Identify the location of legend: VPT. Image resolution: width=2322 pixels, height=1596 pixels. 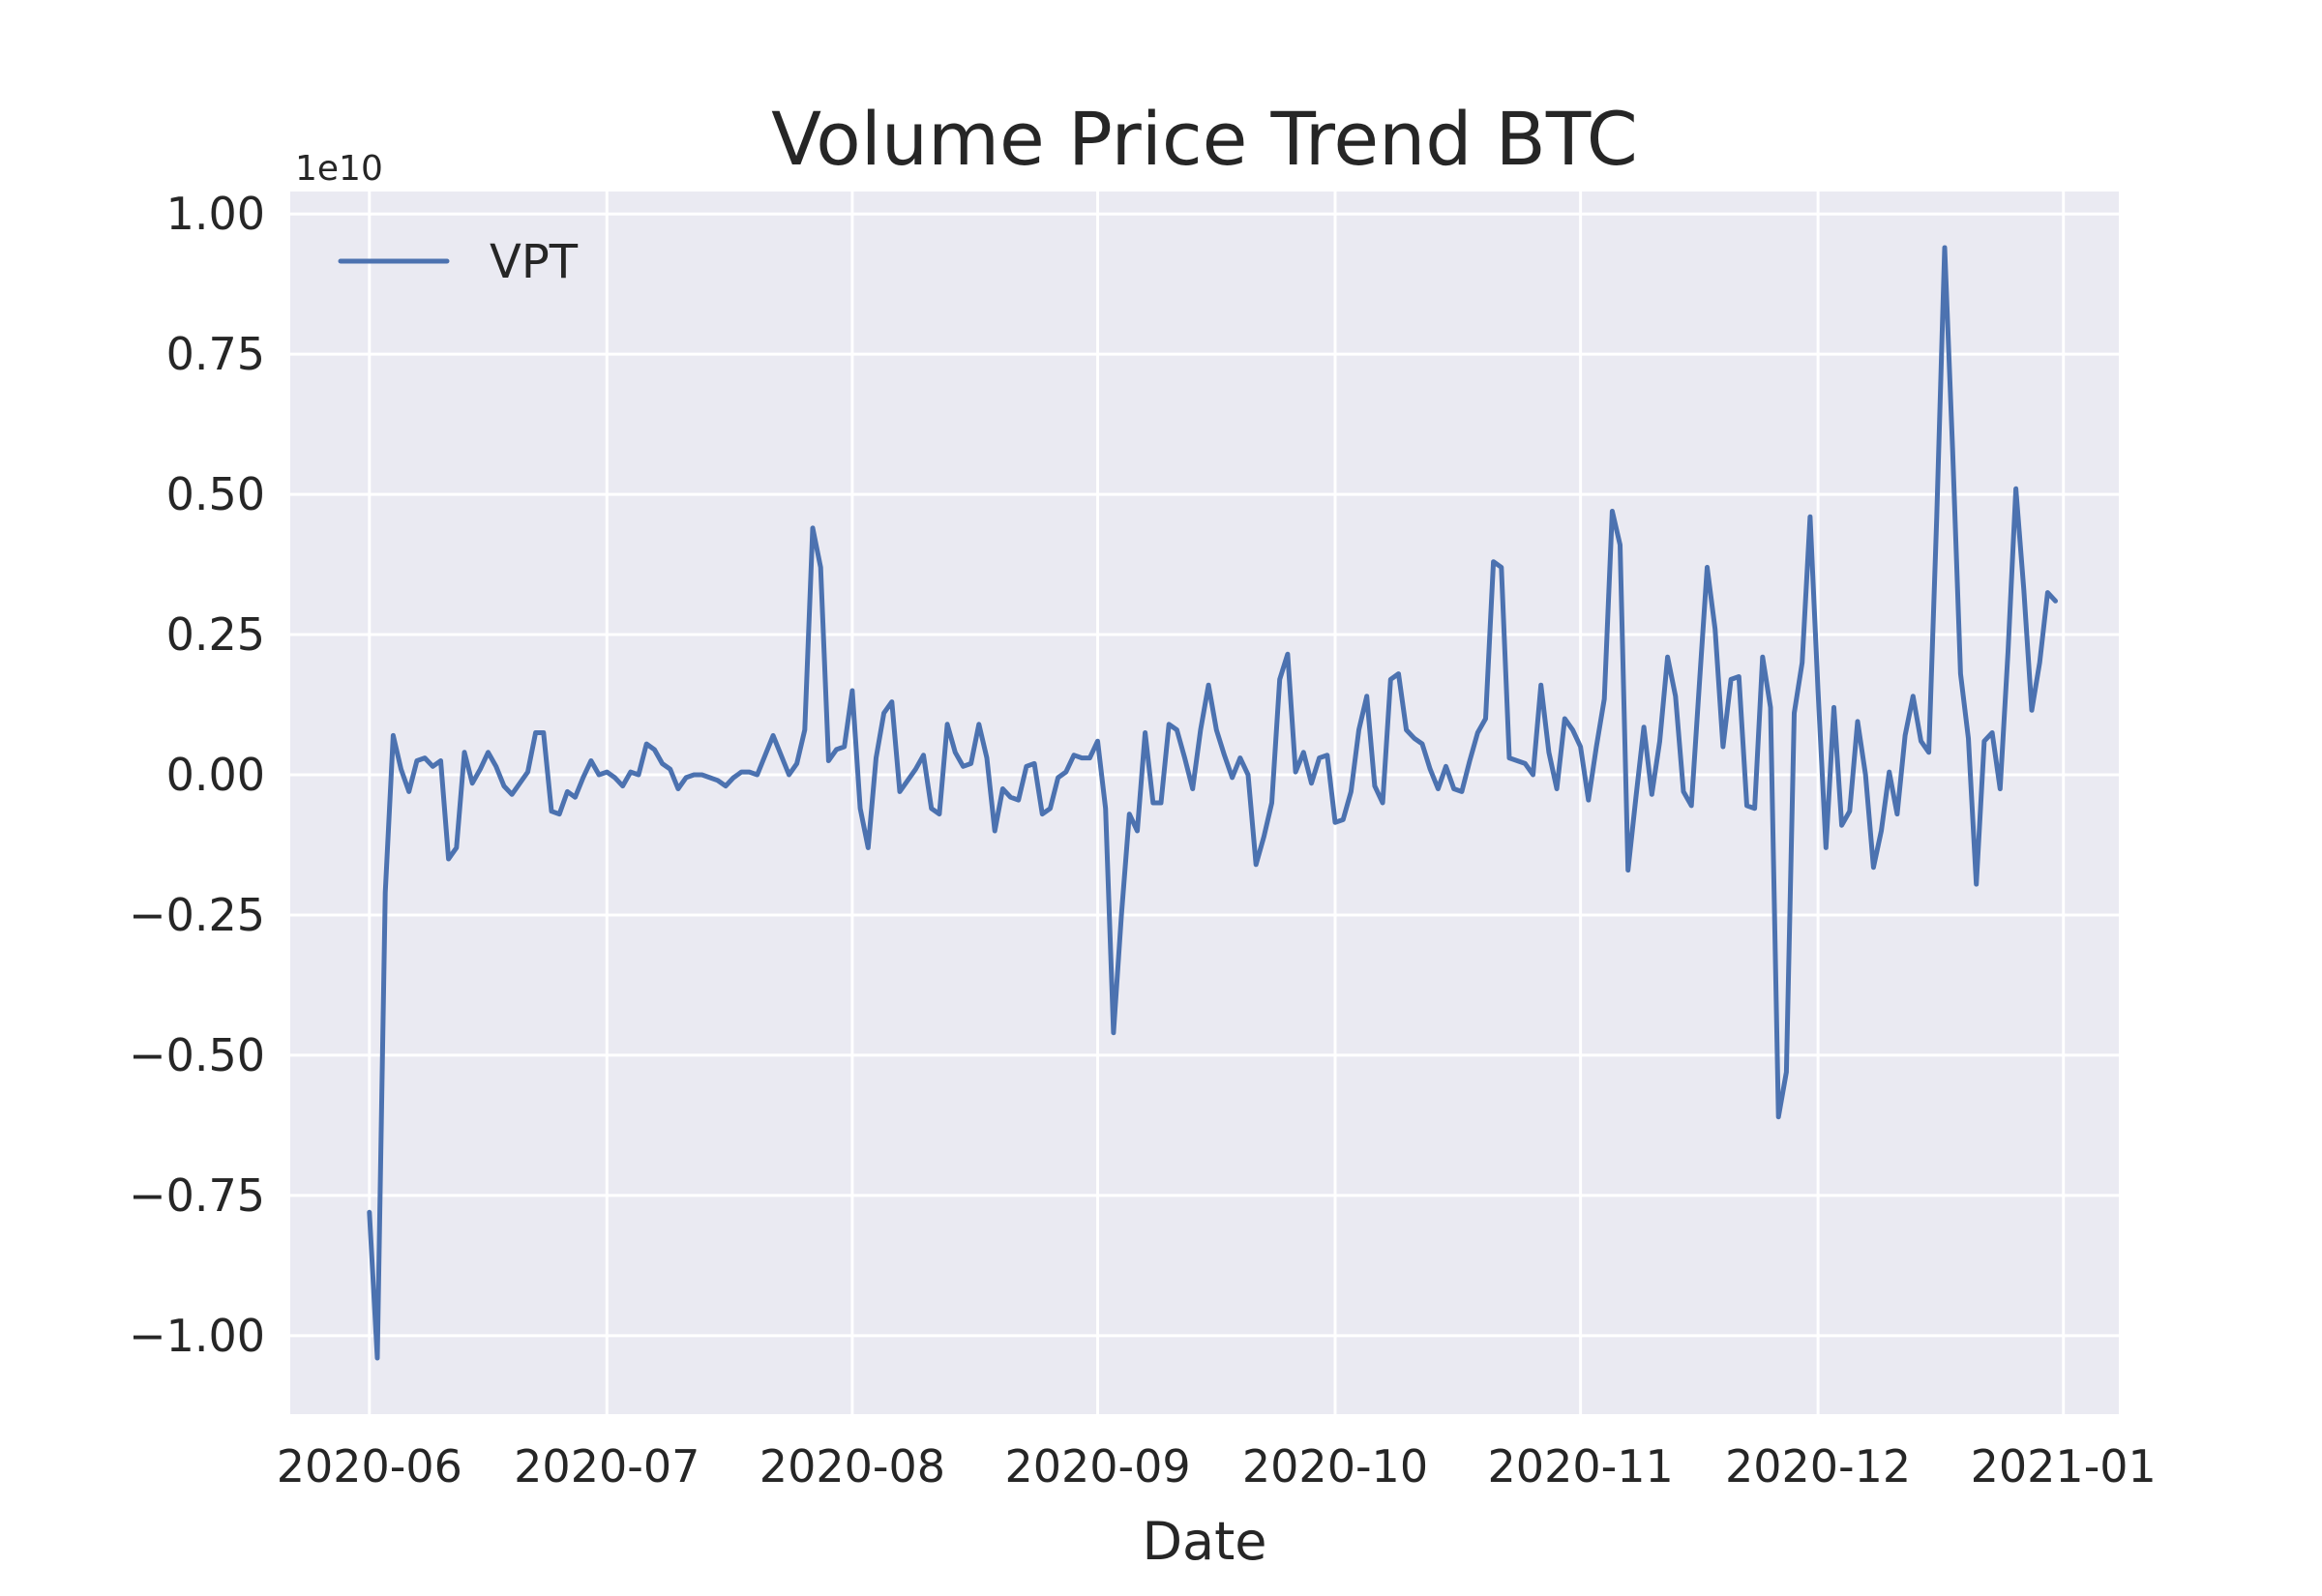
(458, 262).